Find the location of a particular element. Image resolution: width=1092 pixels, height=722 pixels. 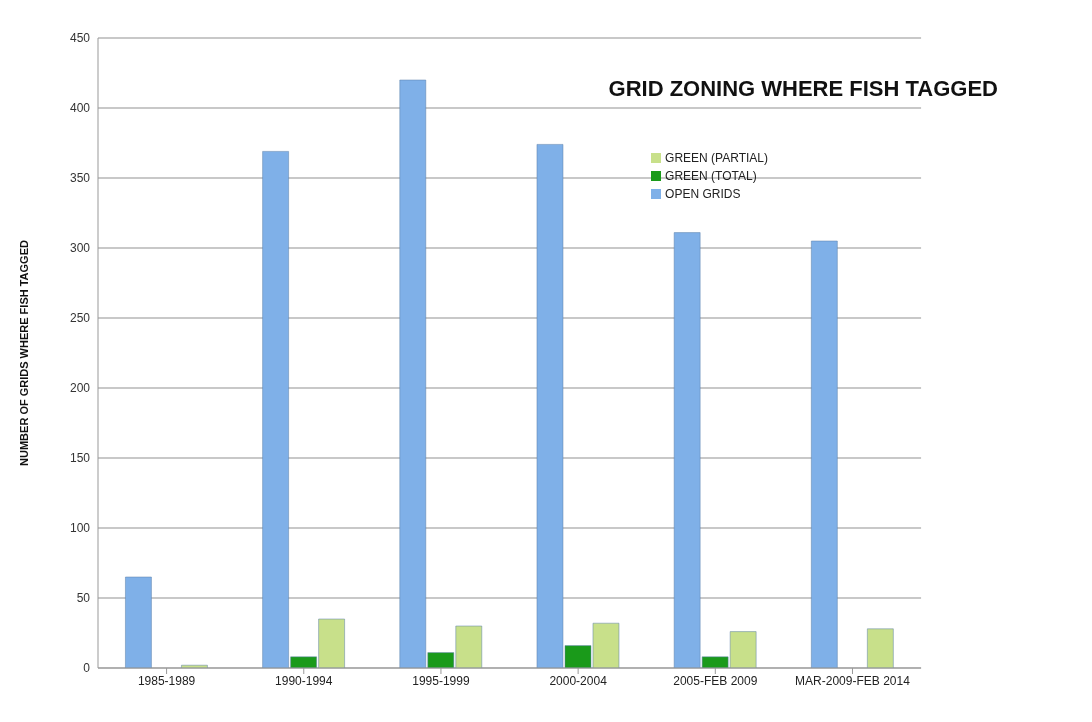

text: GRID ZONING WHERE FISH TAGGED is located at coordinates (803, 89).